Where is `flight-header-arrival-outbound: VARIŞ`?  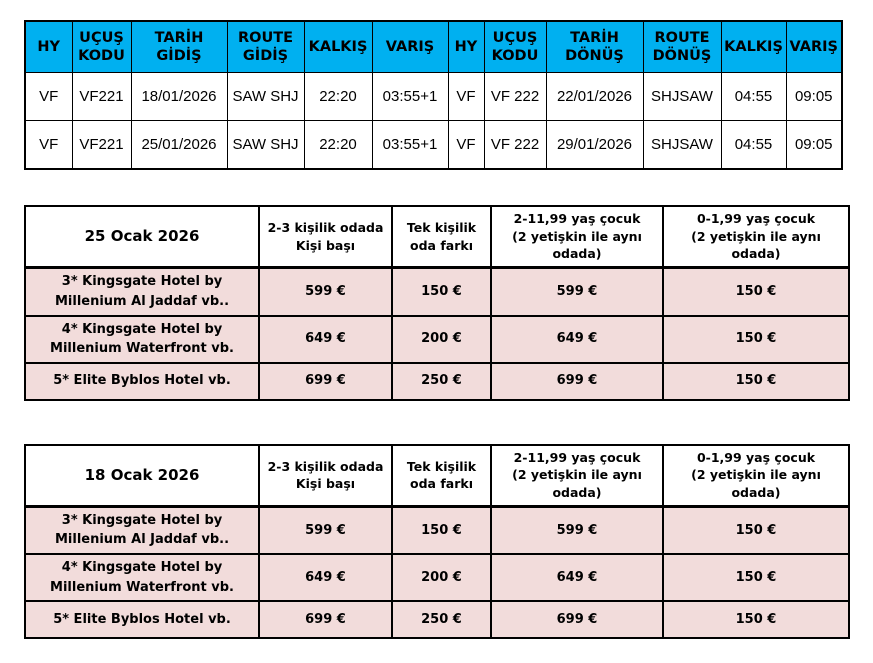
flight-header-arrival-outbound: VARIŞ is located at coordinates (410, 46).